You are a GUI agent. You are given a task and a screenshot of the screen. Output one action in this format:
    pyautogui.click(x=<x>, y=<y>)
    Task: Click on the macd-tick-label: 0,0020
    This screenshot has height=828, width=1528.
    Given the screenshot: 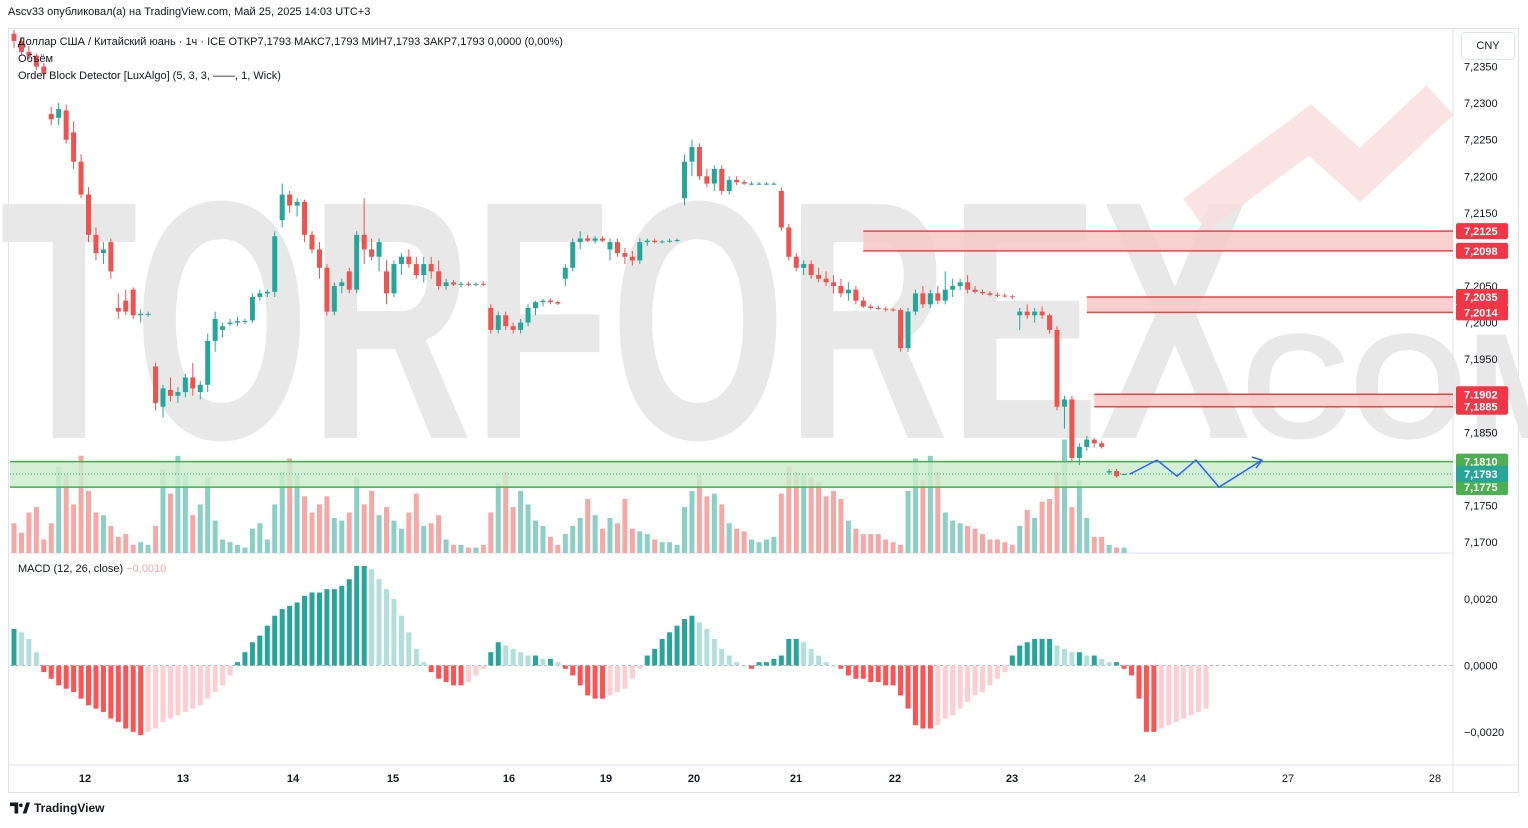 What is the action you would take?
    pyautogui.click(x=1481, y=600)
    